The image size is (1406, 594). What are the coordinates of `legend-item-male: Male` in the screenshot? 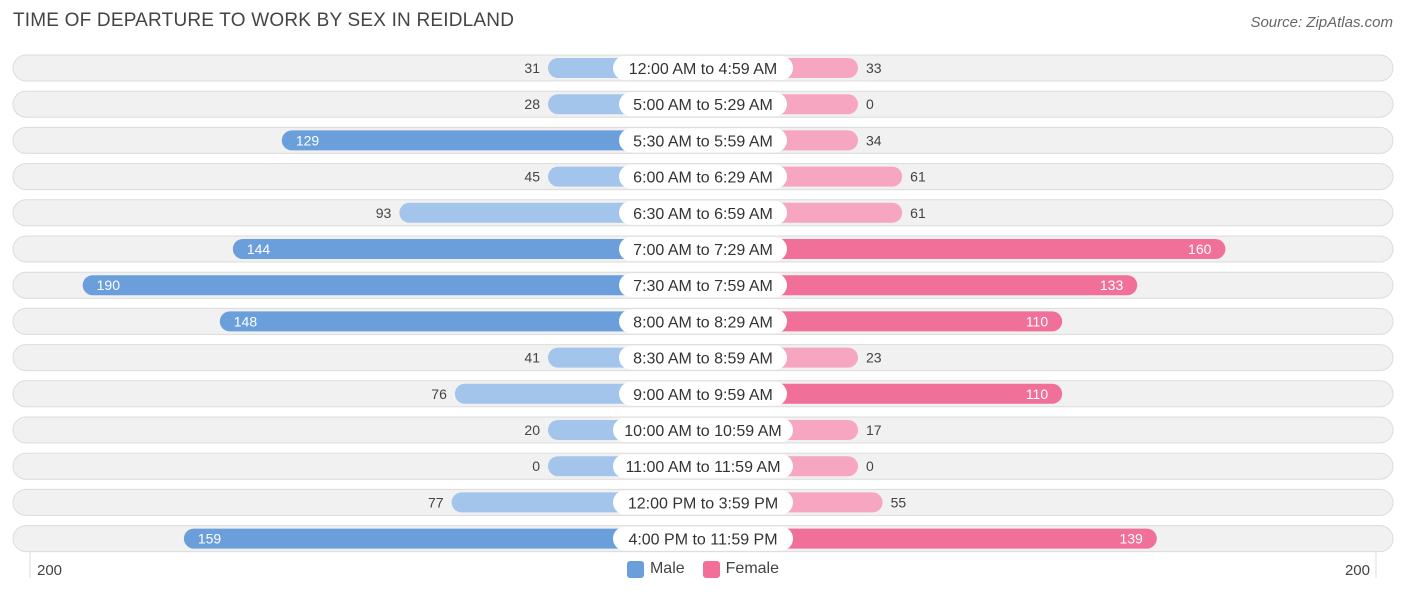 It's located at (655, 569).